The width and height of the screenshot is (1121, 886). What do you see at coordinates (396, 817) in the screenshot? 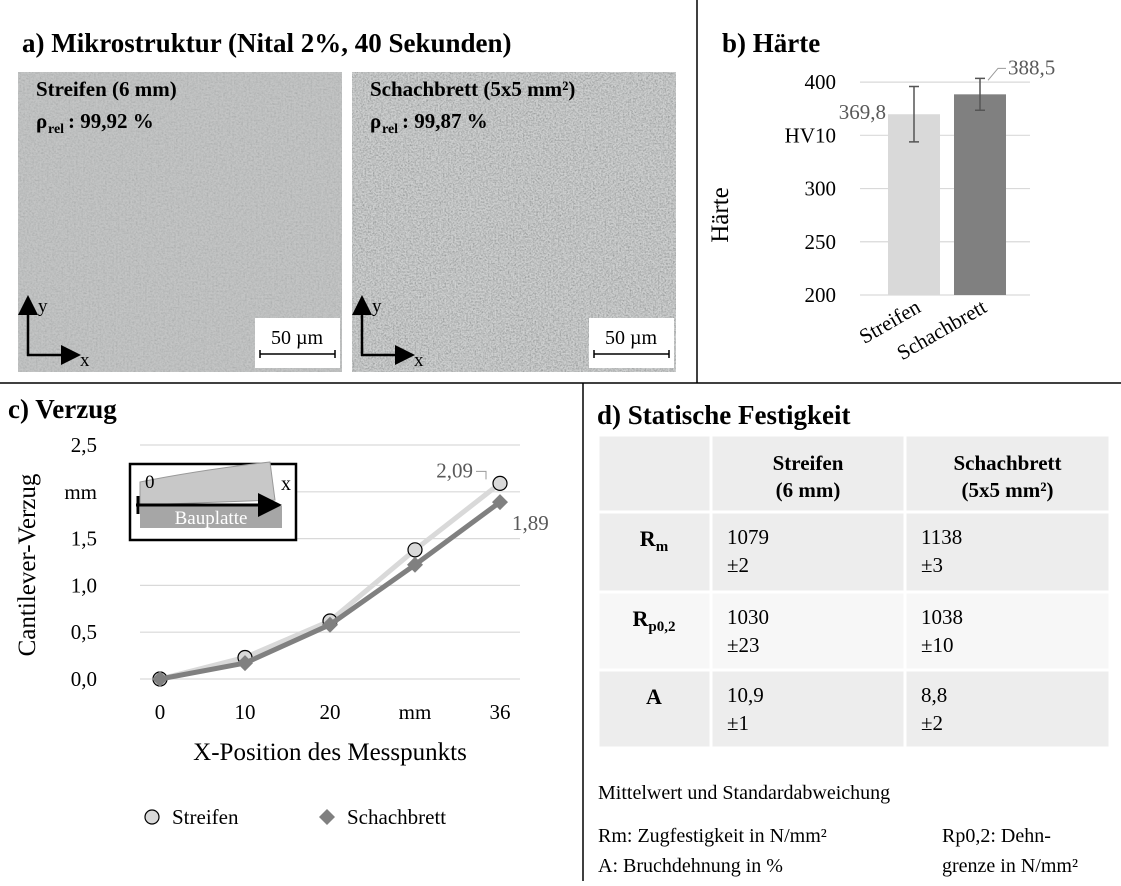
I see `legend-label: Schachbrett` at bounding box center [396, 817].